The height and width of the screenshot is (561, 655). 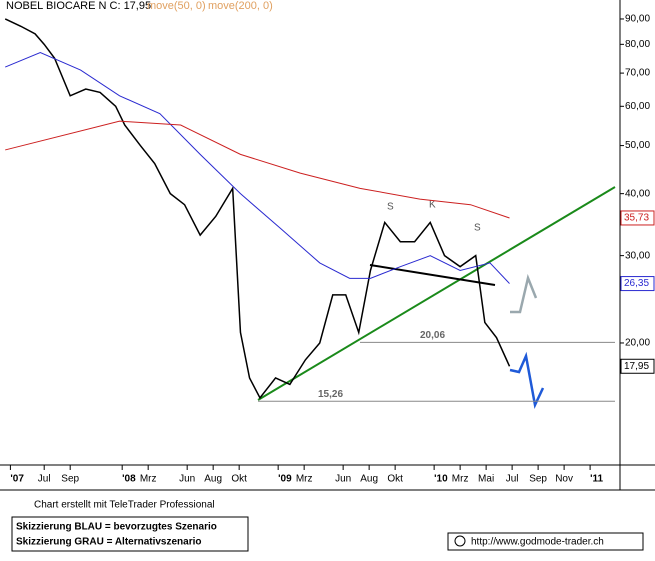 I want to click on copyright-icon, so click(x=460, y=541).